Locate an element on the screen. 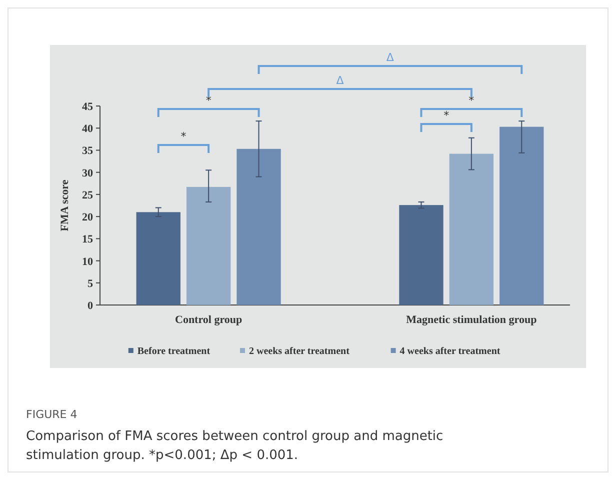  text: Comparison of FMA scores between control group and magnetic stimulation group. *p<0.001; Δp < 0.001. is located at coordinates (235, 446).